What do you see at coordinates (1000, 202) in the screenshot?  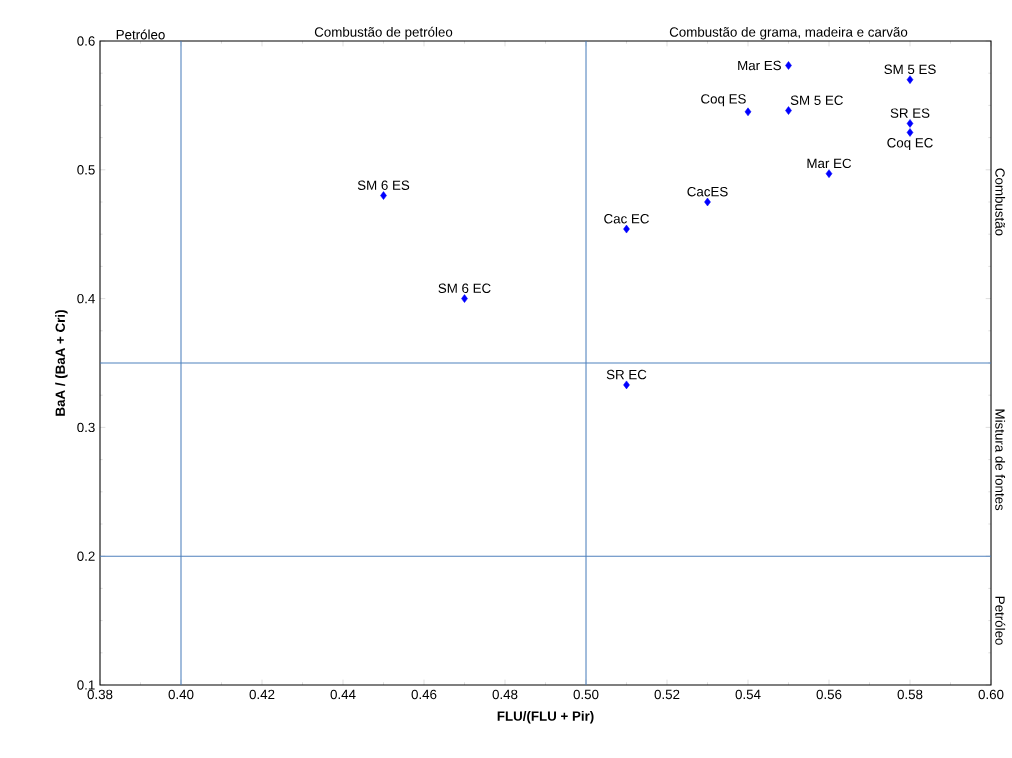 I see `text: Combustão` at bounding box center [1000, 202].